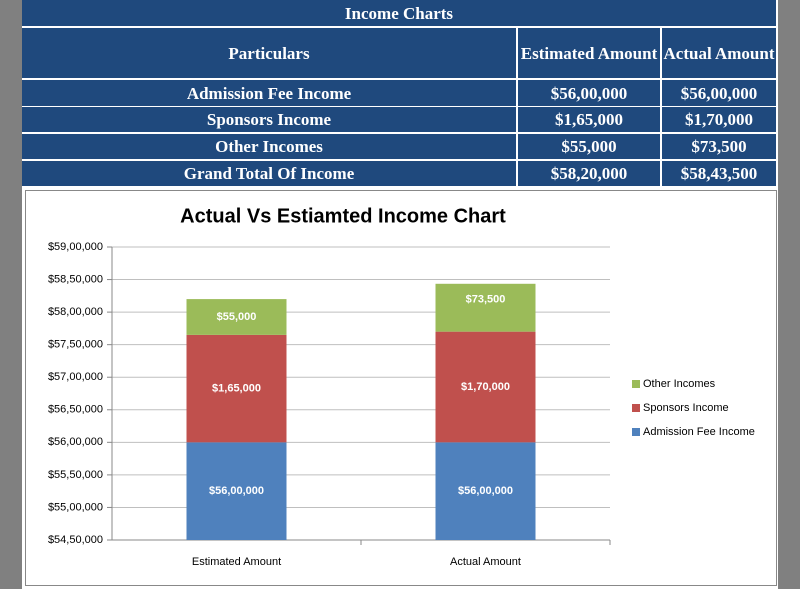 The image size is (800, 589). I want to click on y-tick-label: $56,50,000, so click(75, 410).